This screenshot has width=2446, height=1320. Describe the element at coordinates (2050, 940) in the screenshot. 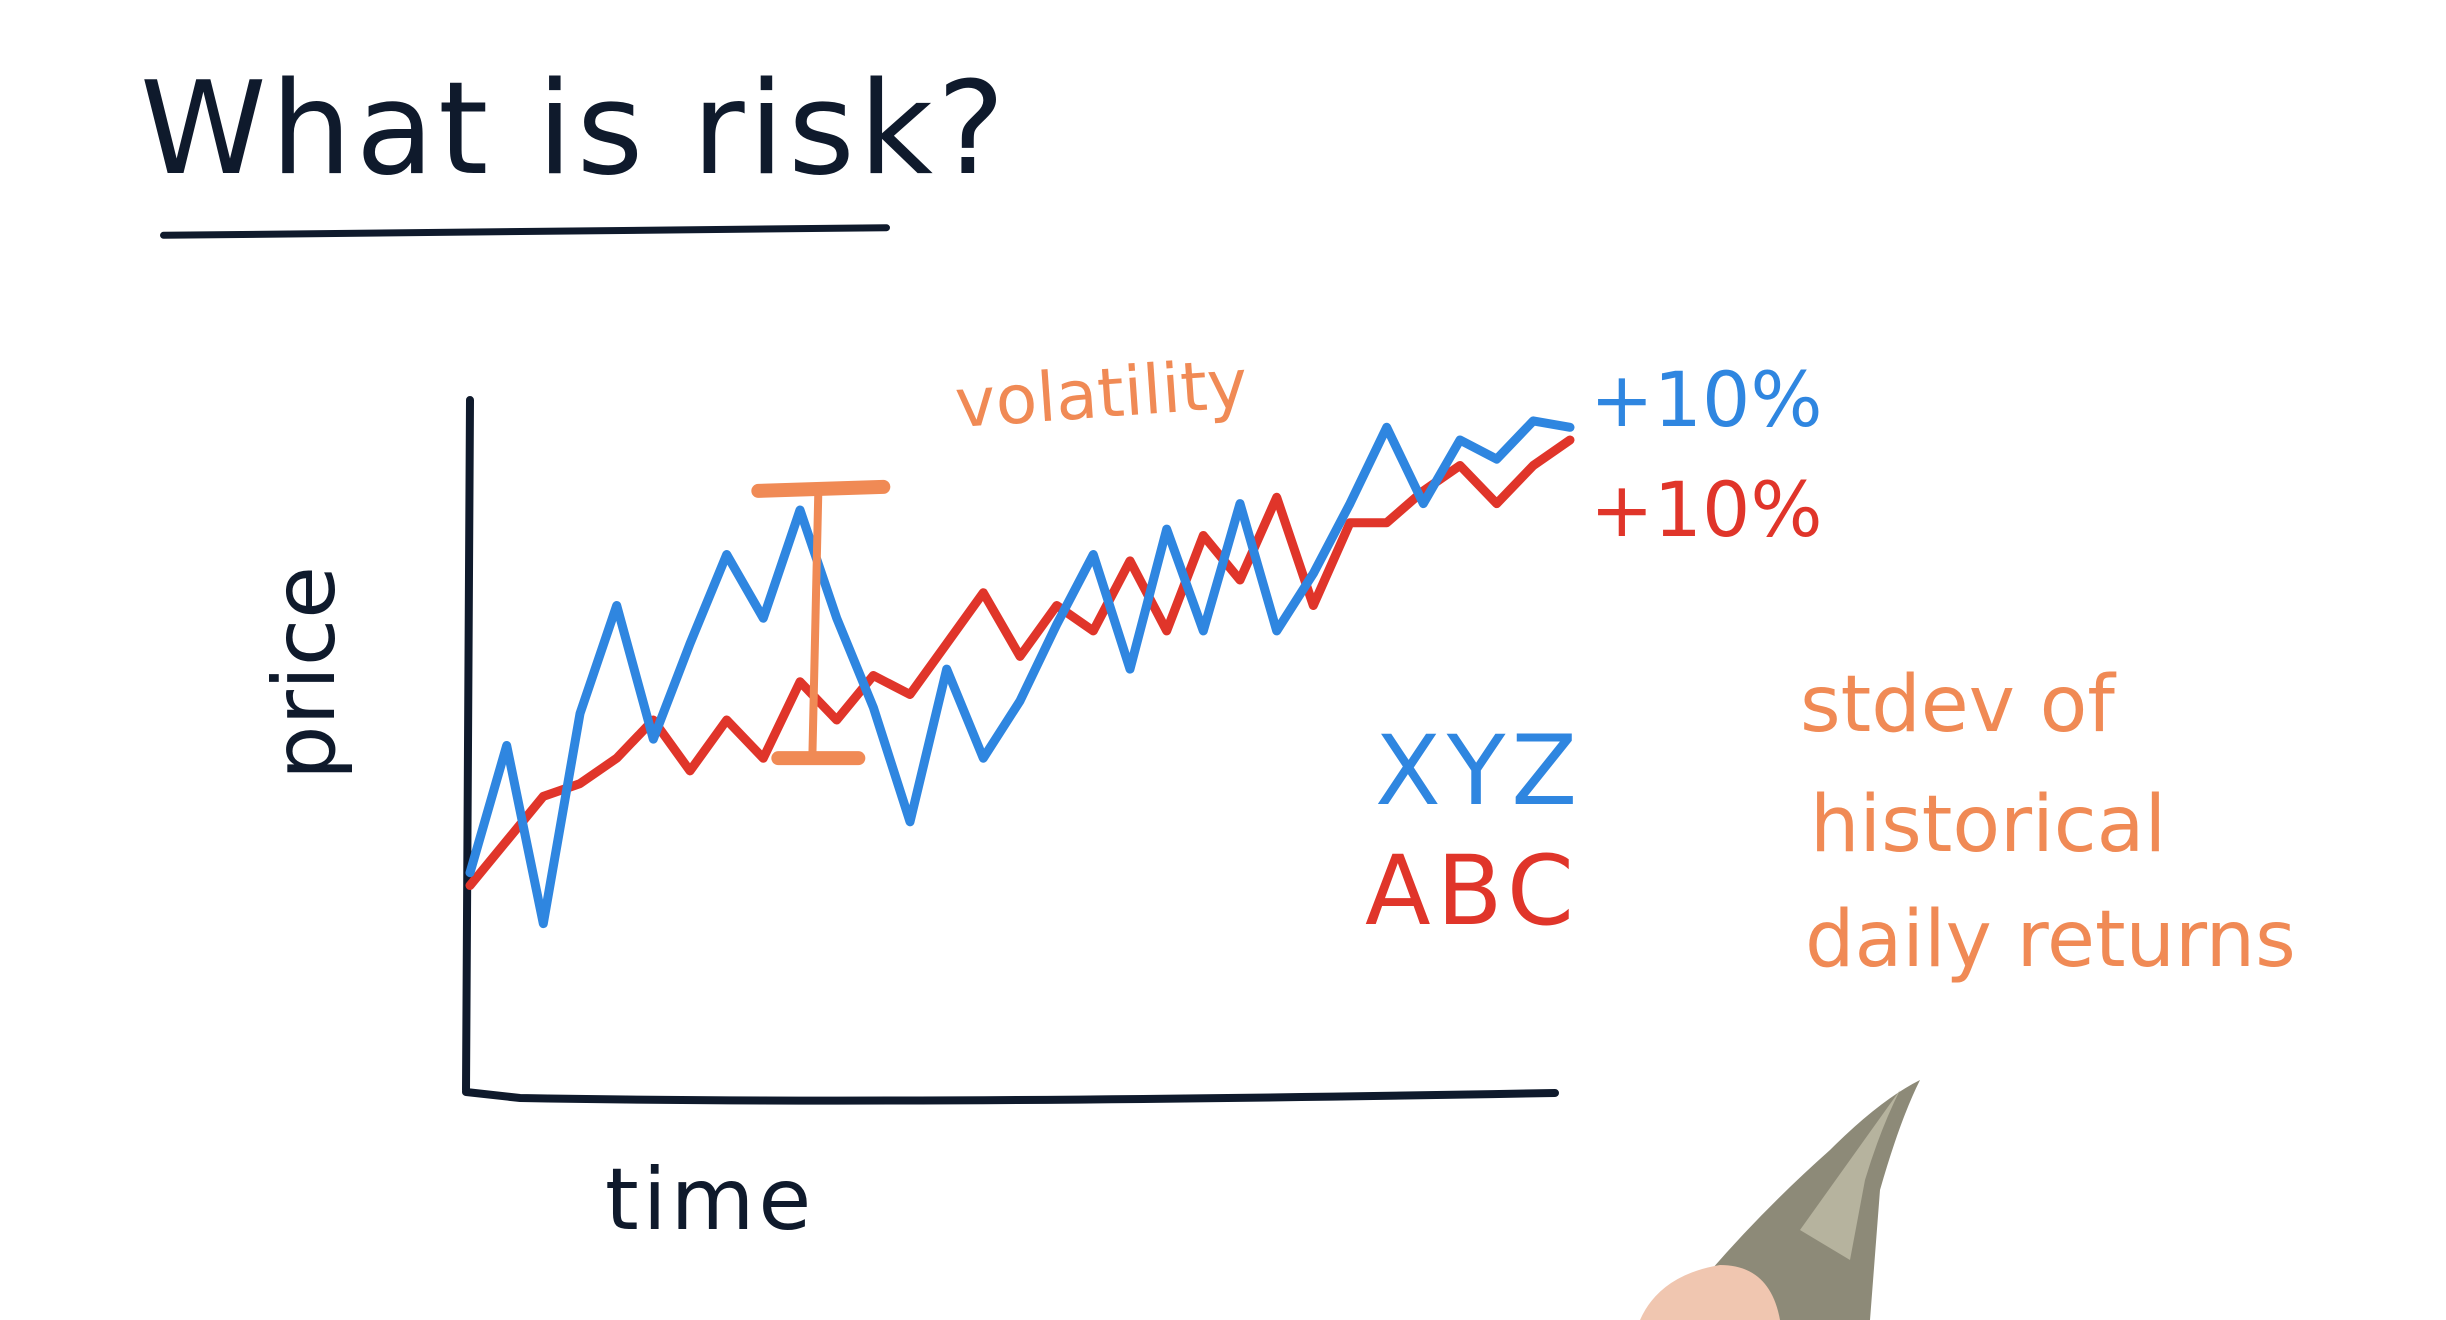

I see `note-line-3: daily returns` at that location.